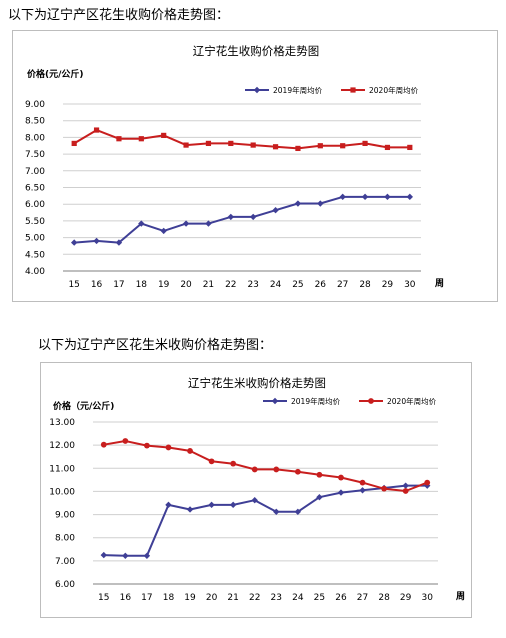  I want to click on x-tick-label: 15, so click(73, 285).